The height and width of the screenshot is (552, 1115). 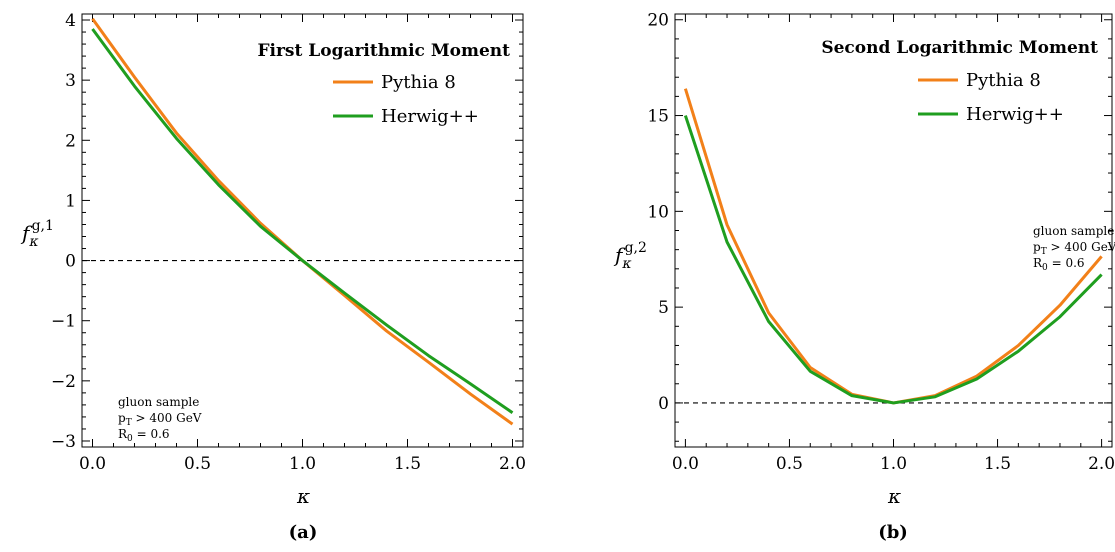 What do you see at coordinates (70, 201) in the screenshot?
I see `y-tick-label: 1` at bounding box center [70, 201].